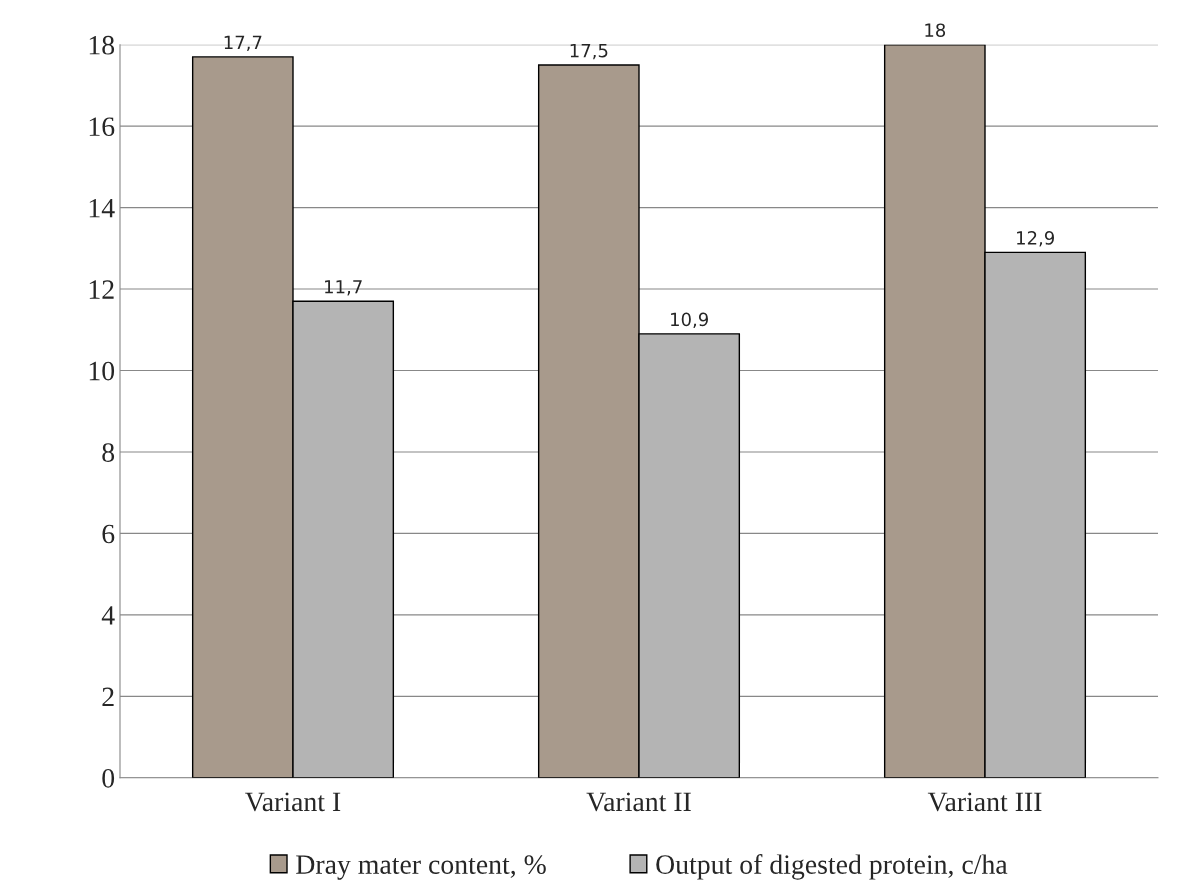 The height and width of the screenshot is (894, 1200). I want to click on data-label: 11,7, so click(343, 288).